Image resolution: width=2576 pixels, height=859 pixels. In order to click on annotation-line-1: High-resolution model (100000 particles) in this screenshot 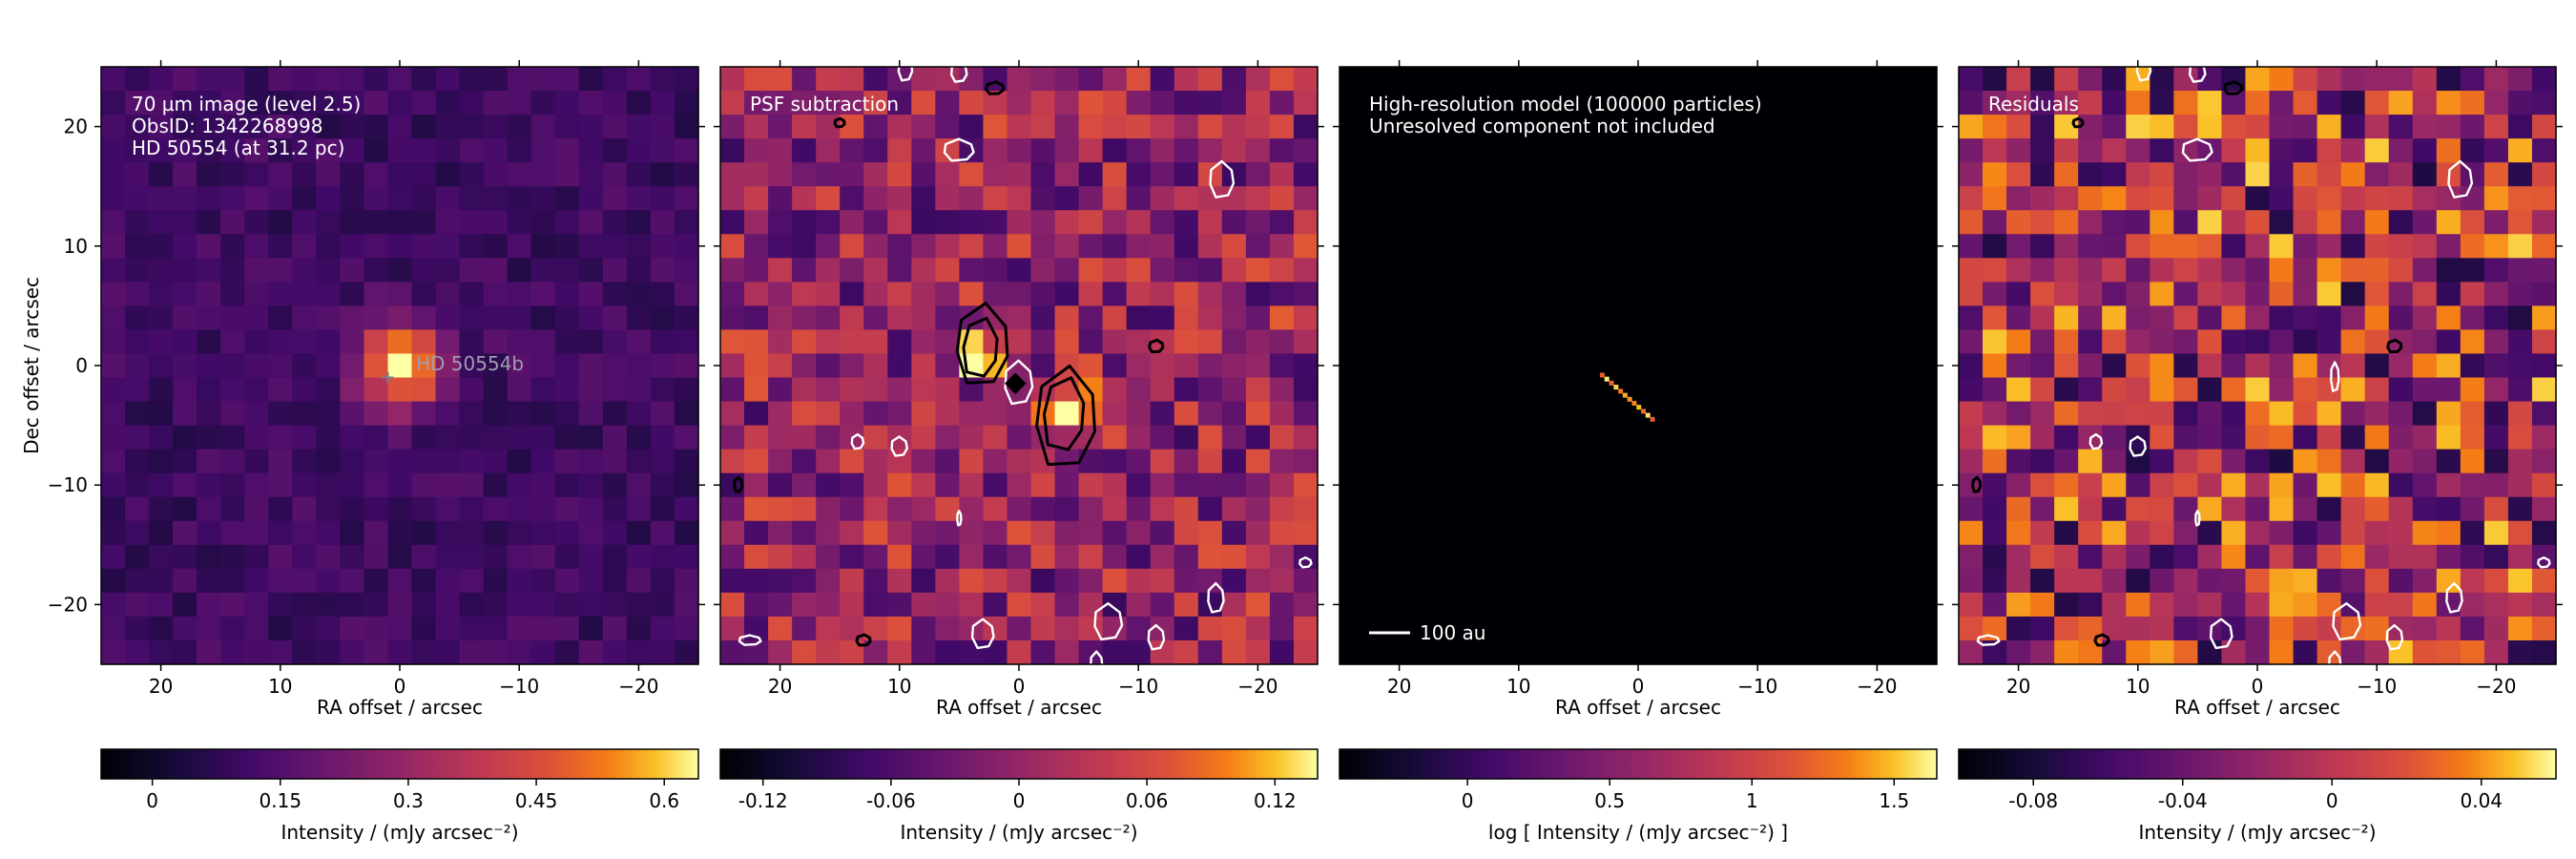, I will do `click(1565, 104)`.